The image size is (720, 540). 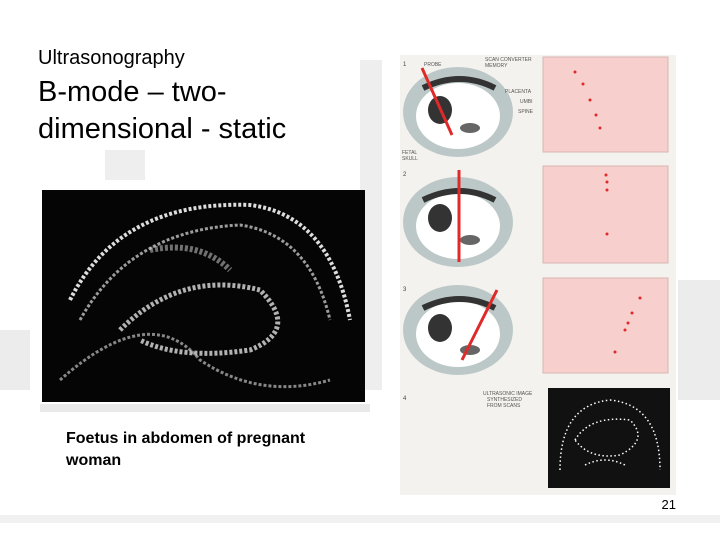 What do you see at coordinates (410, 159) in the screenshot?
I see `diagram-label: SKULL` at bounding box center [410, 159].